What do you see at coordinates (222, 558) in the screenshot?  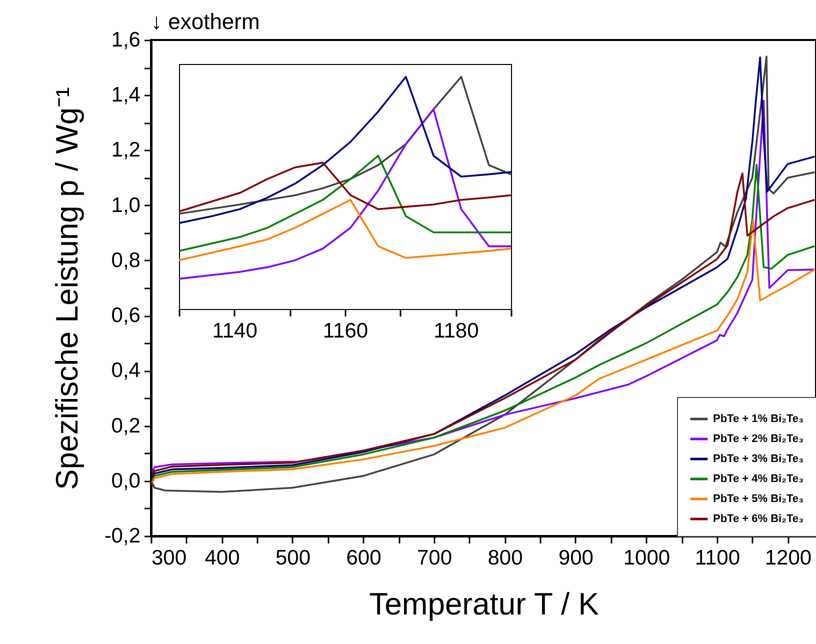 I see `x-tick-label: 400` at bounding box center [222, 558].